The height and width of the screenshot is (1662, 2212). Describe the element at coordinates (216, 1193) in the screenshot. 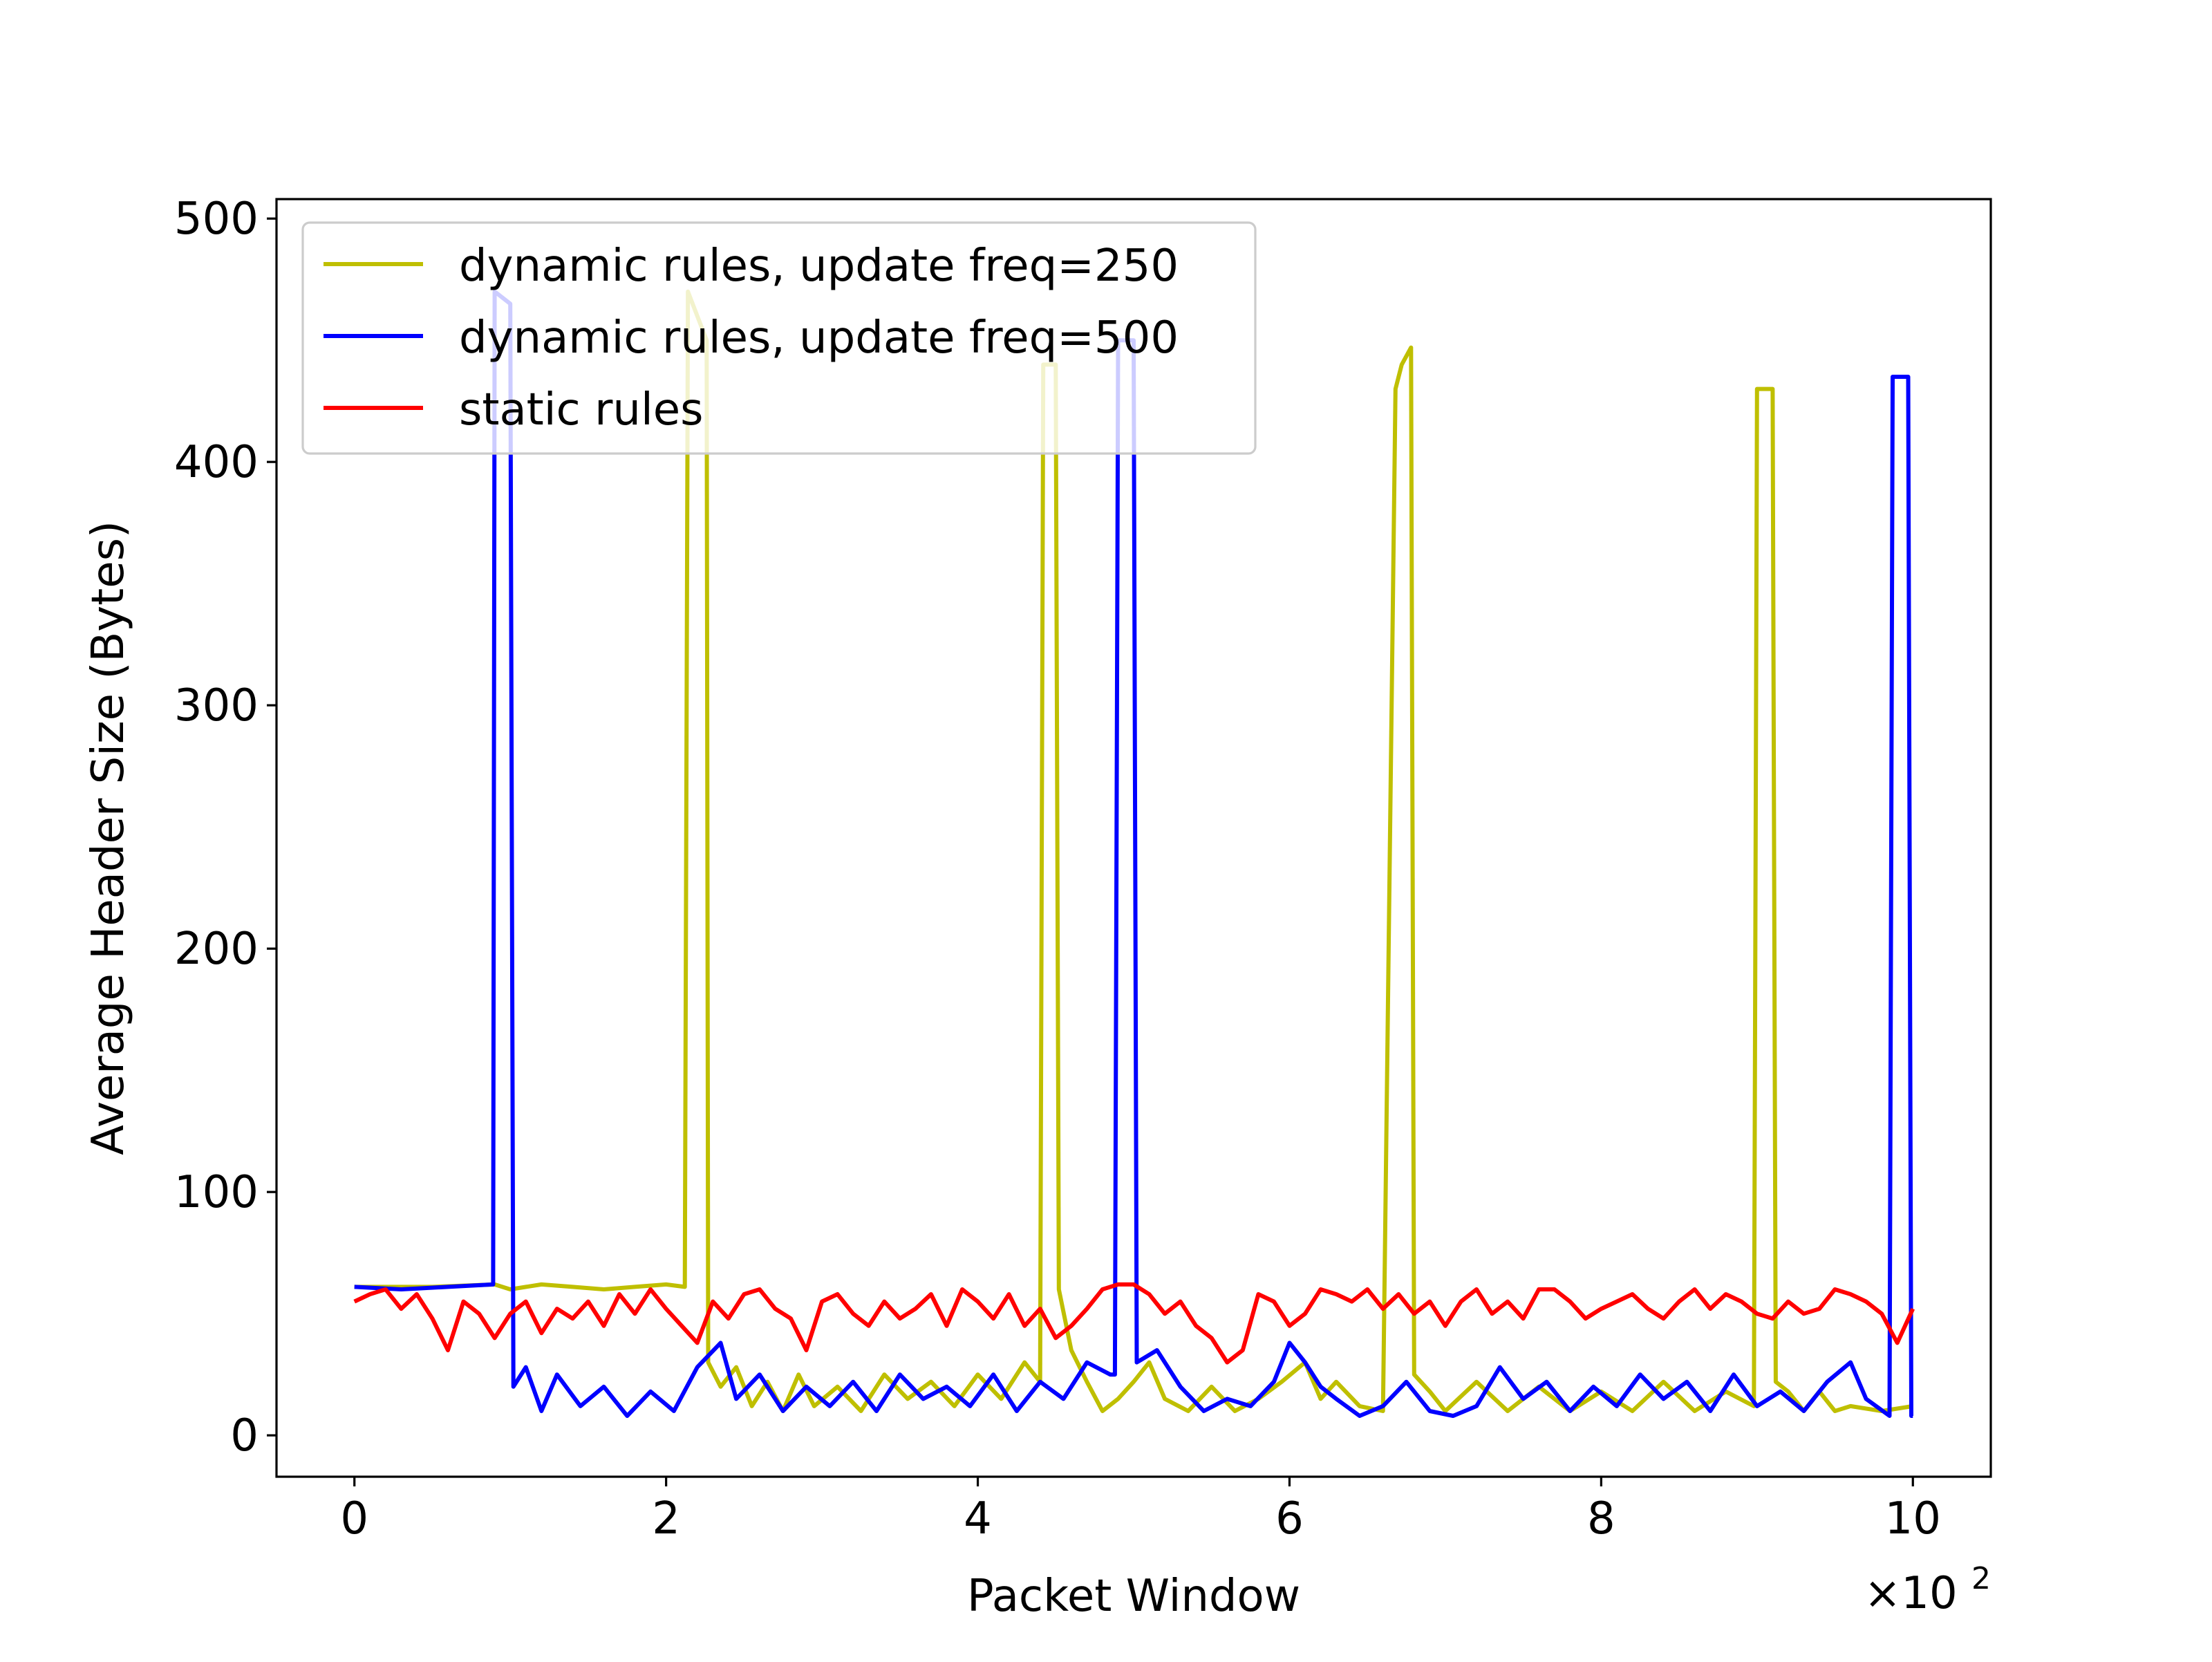

I see `y-tick-label: 100` at that location.